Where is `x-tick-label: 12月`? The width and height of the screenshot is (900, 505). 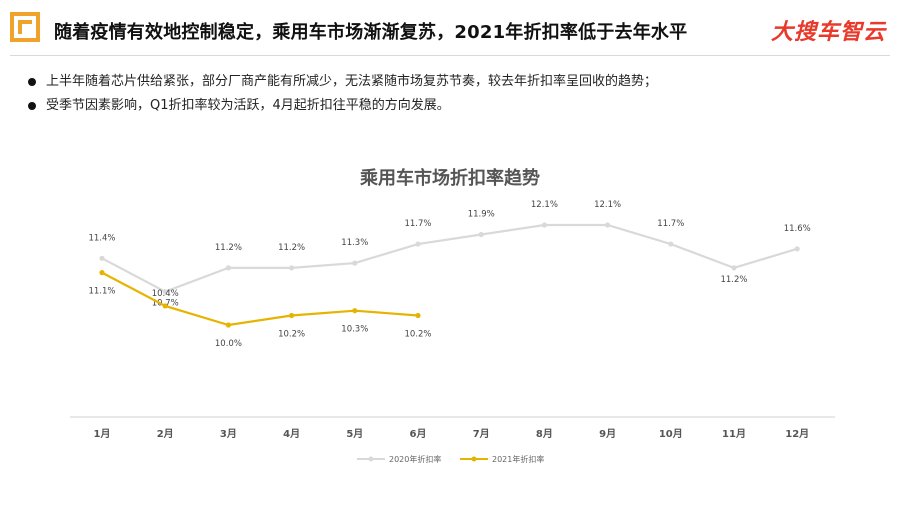 x-tick-label: 12月 is located at coordinates (797, 434).